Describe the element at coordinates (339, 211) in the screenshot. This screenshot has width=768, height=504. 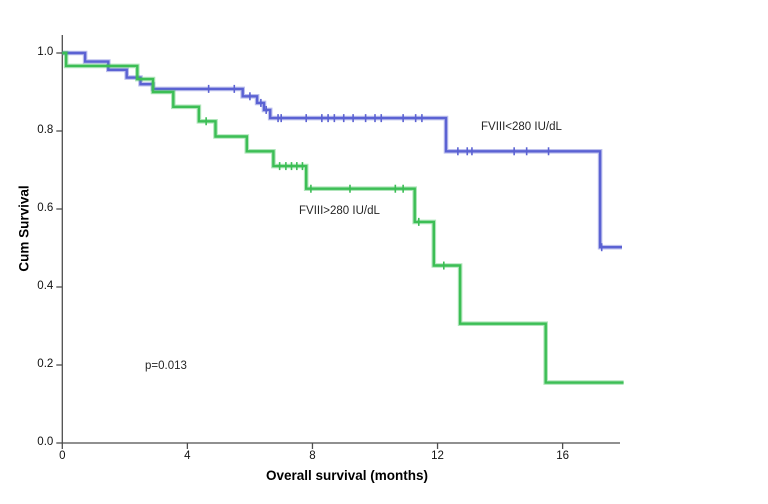
I see `curve-label-fviii-gt-280: FVIII>280 IU/dL` at that location.